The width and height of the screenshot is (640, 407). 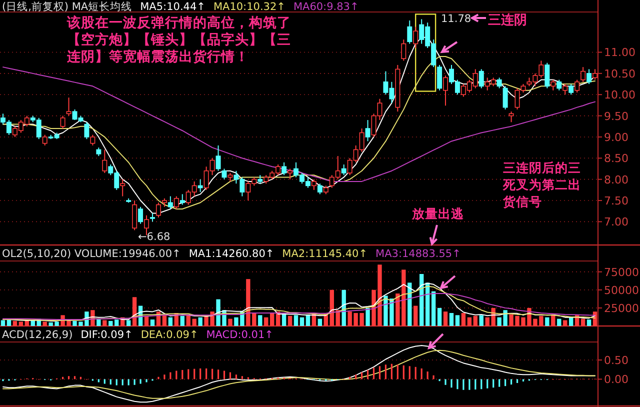 What do you see at coordinates (173, 7) in the screenshot?
I see `text: MA5:10.44↑` at bounding box center [173, 7].